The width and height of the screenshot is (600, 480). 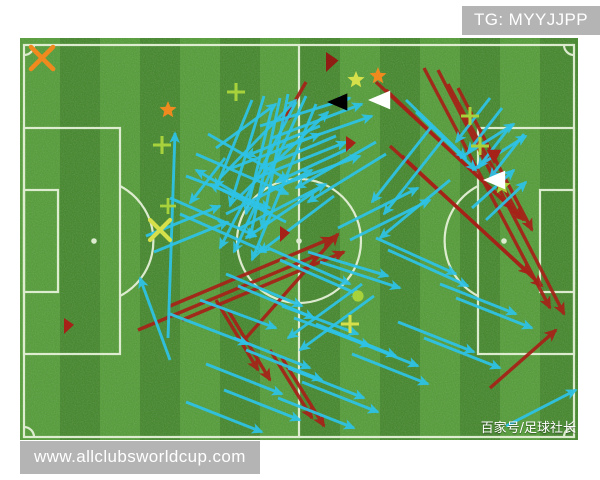 I want to click on watermark-telegram: TG: MYYJJPP, so click(x=531, y=20).